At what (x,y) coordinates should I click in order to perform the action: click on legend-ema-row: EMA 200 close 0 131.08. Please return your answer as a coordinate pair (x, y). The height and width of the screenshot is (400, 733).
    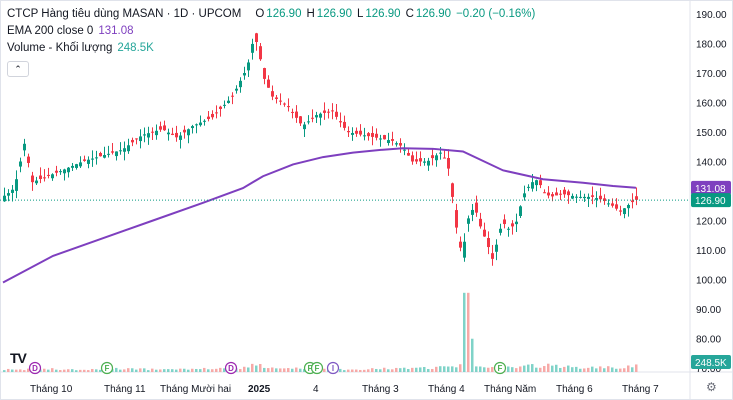
    Looking at the image, I should click on (273, 31).